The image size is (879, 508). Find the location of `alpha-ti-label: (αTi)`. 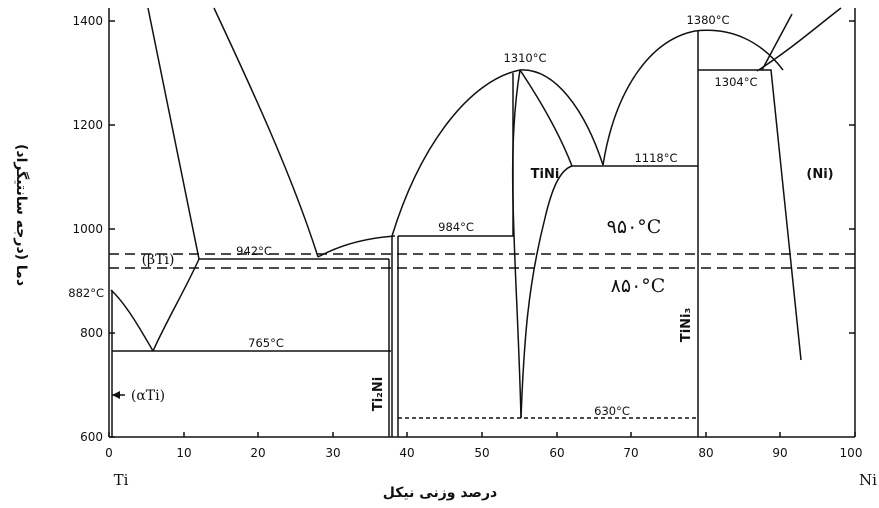

alpha-ti-label: (αTi) is located at coordinates (148, 396).